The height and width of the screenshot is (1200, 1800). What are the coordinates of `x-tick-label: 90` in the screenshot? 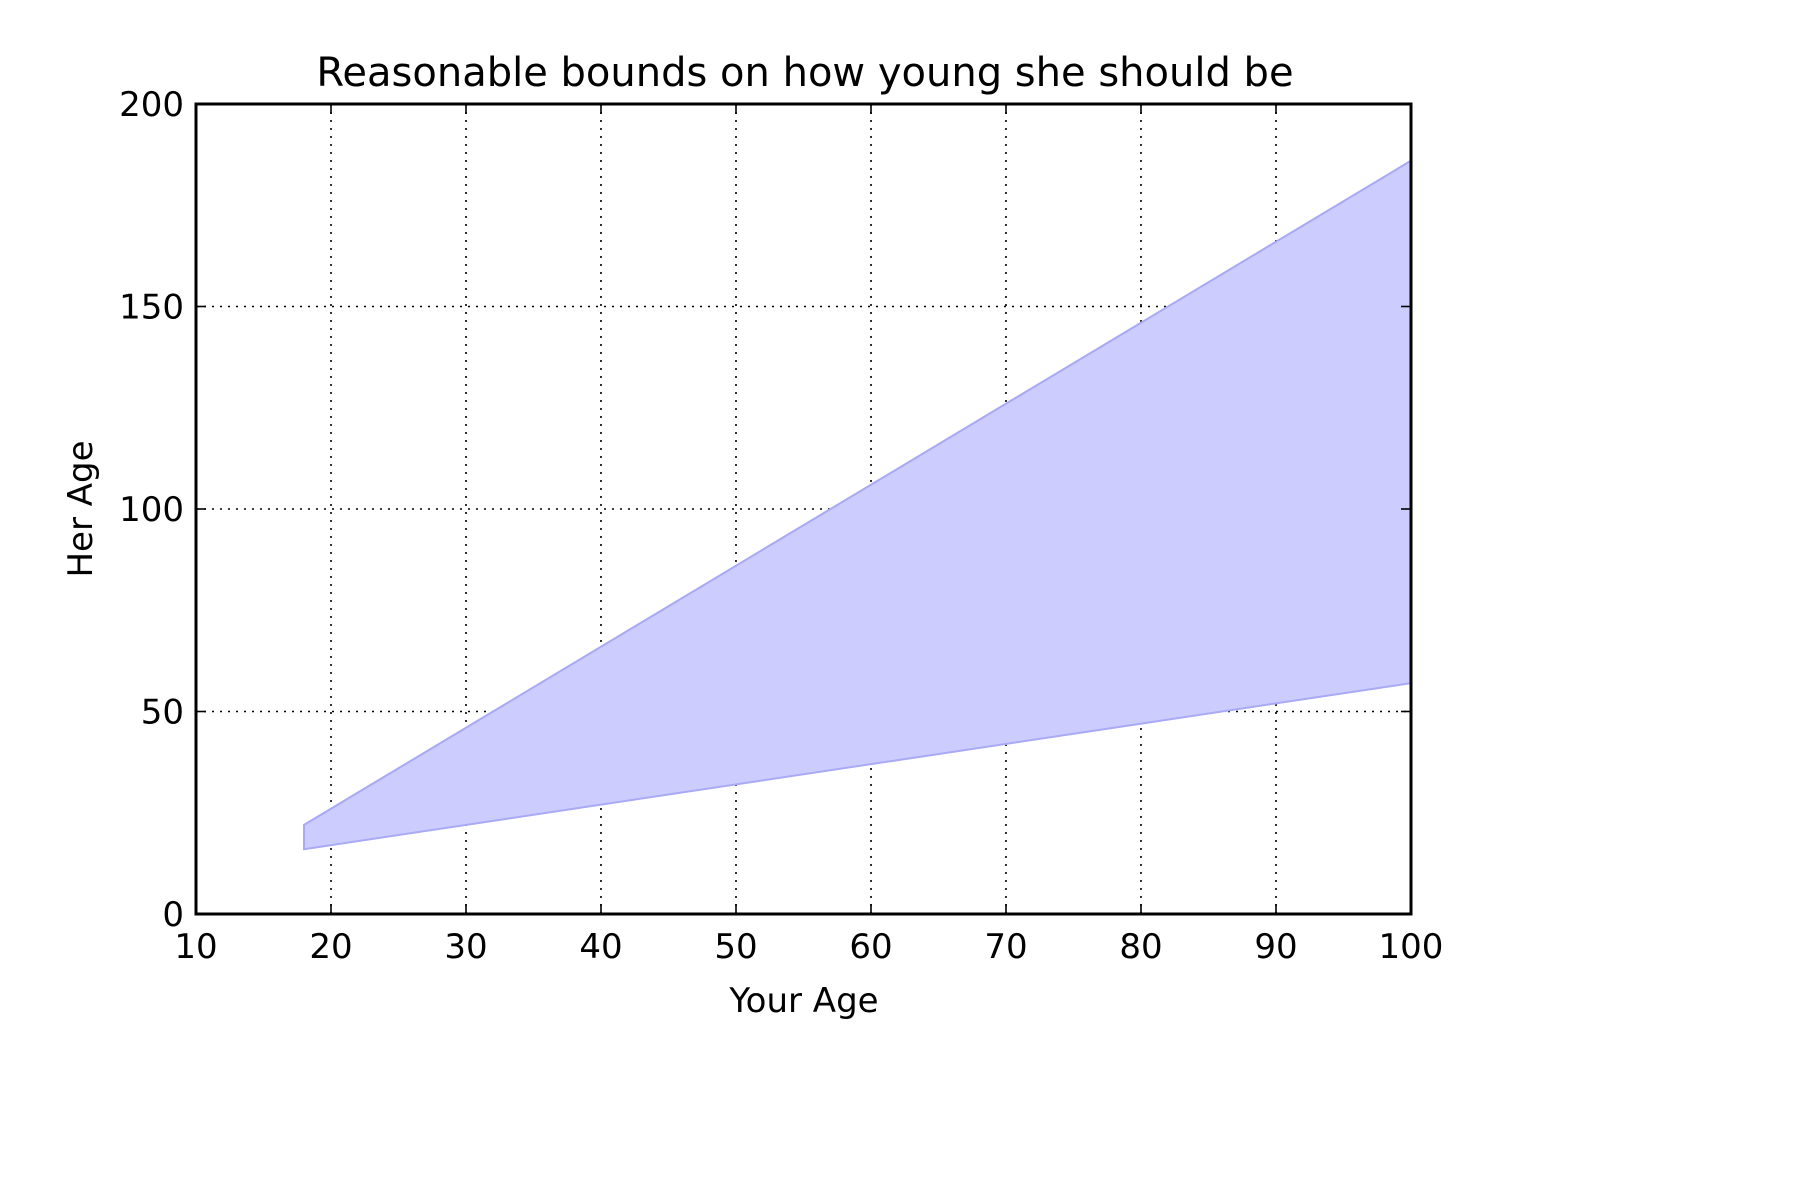 It's located at (1275, 947).